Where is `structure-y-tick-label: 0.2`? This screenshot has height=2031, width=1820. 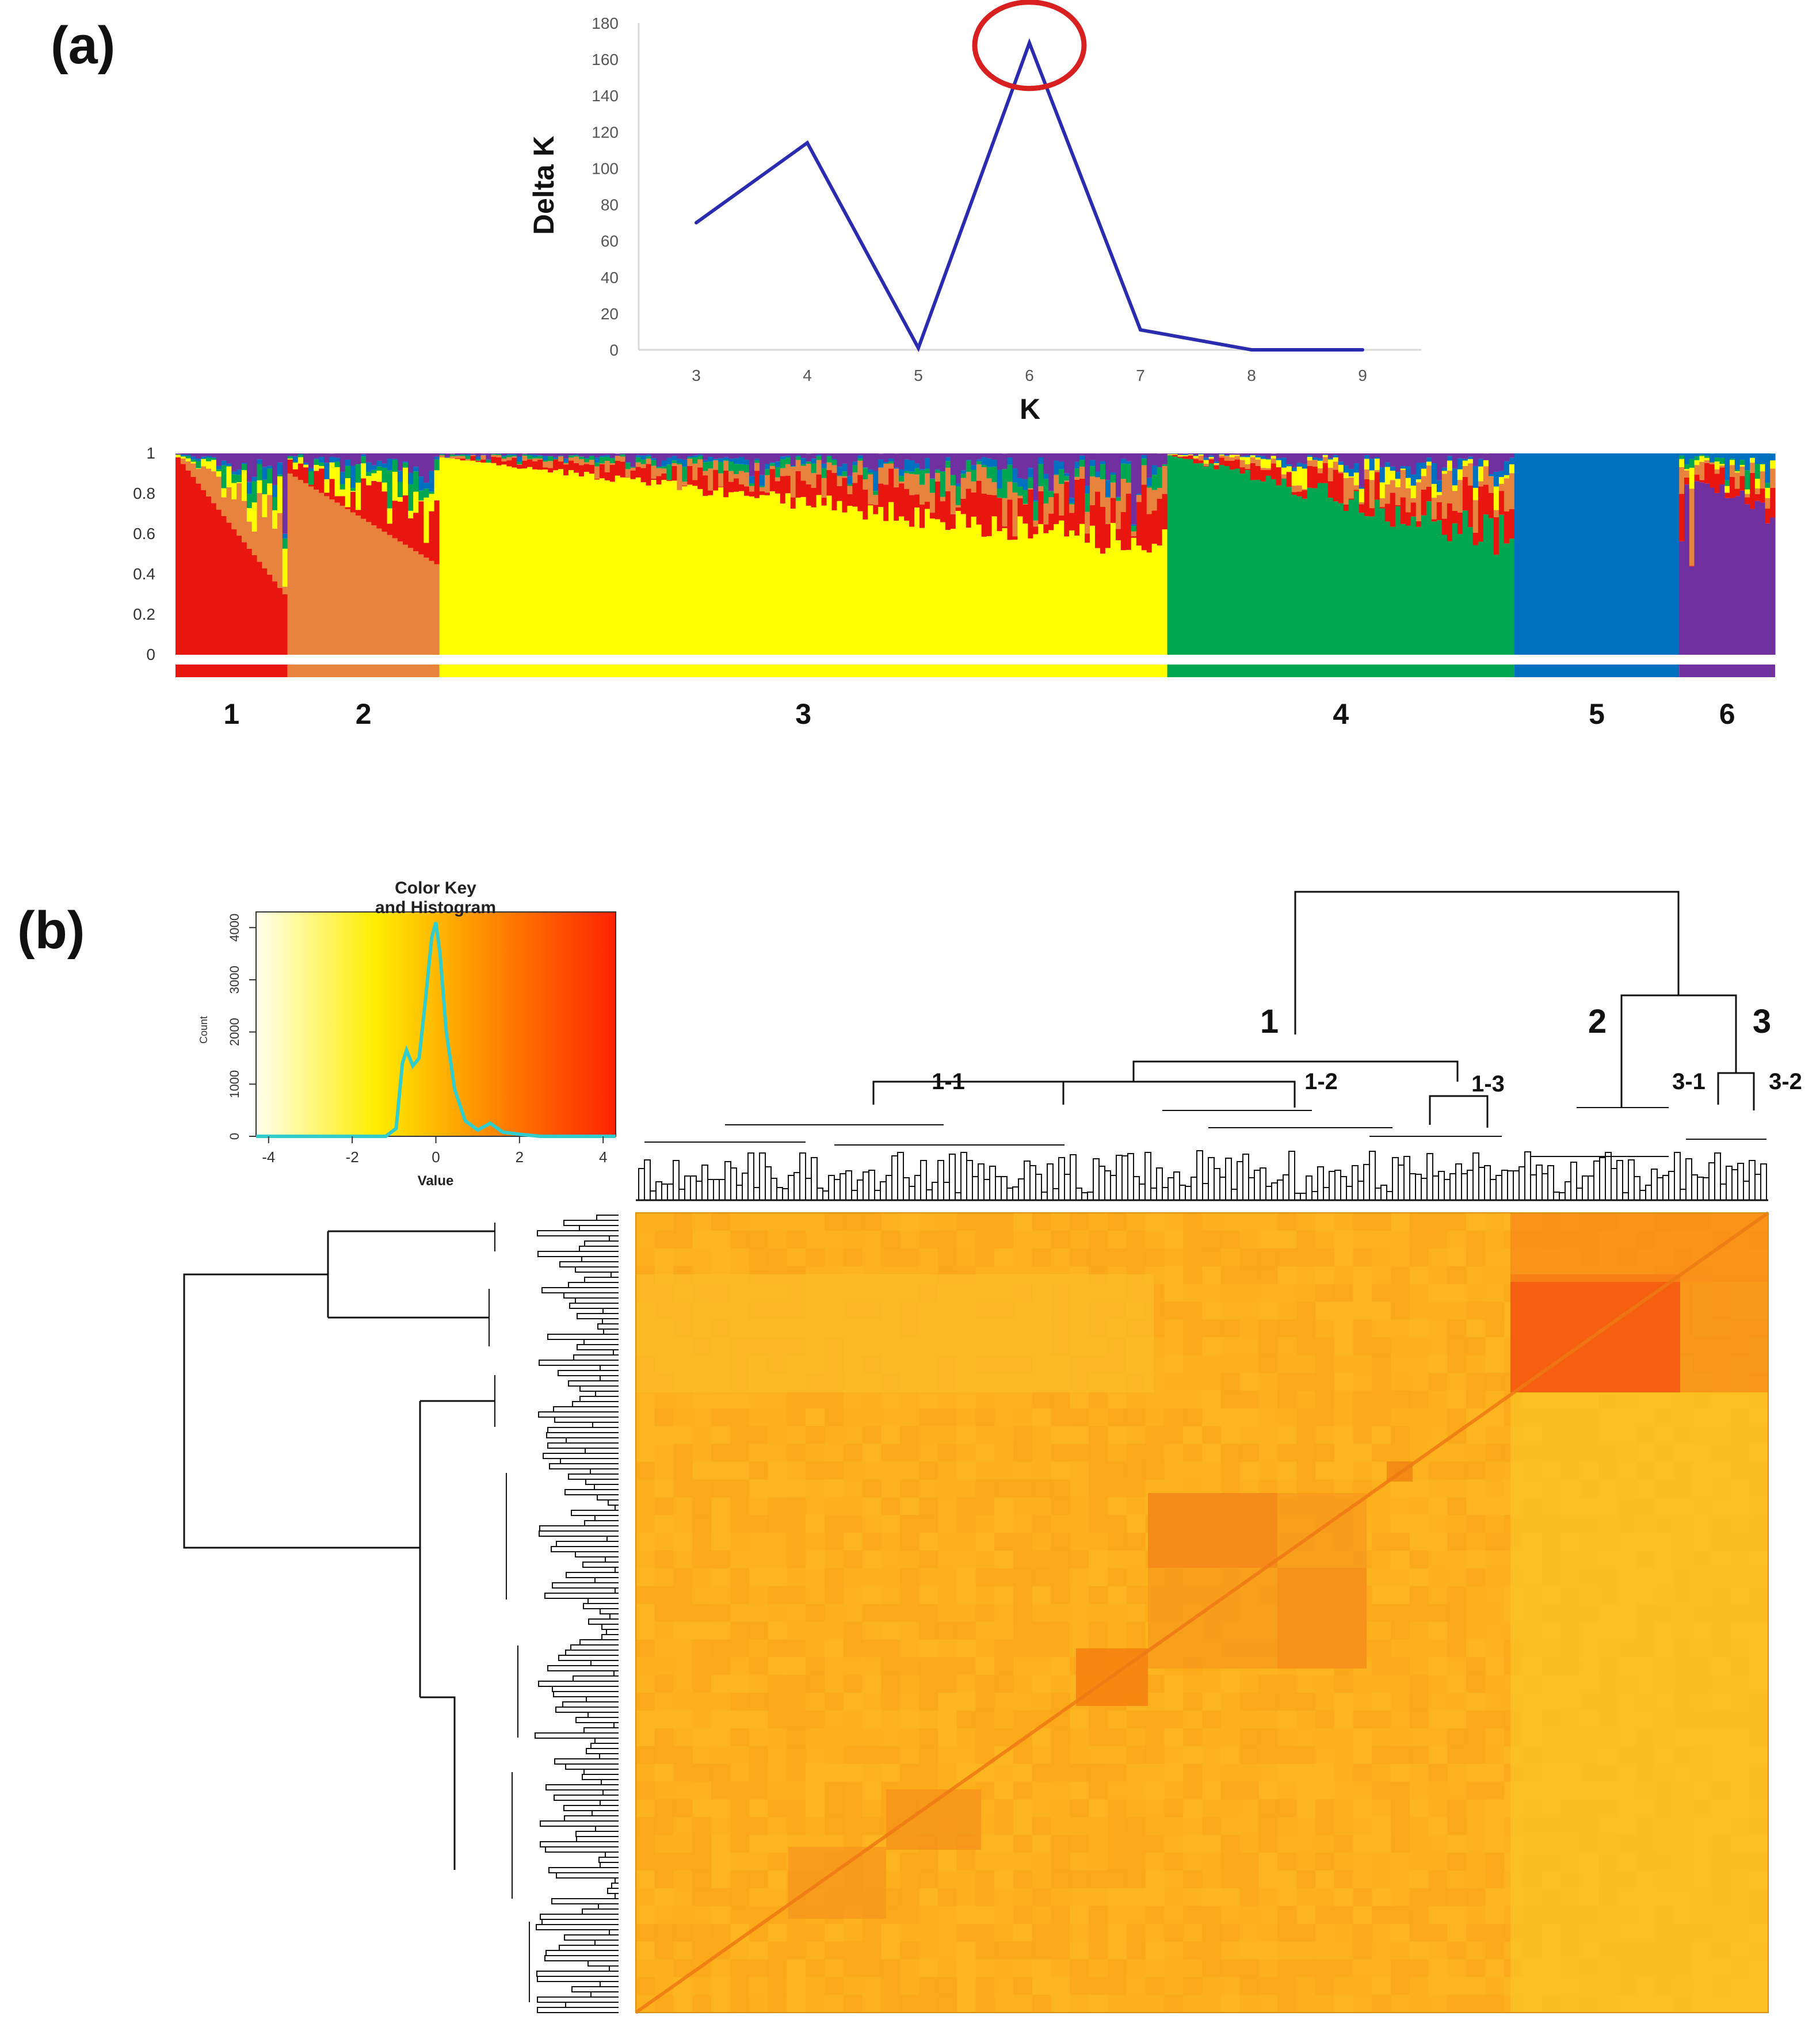 structure-y-tick-label: 0.2 is located at coordinates (144, 614).